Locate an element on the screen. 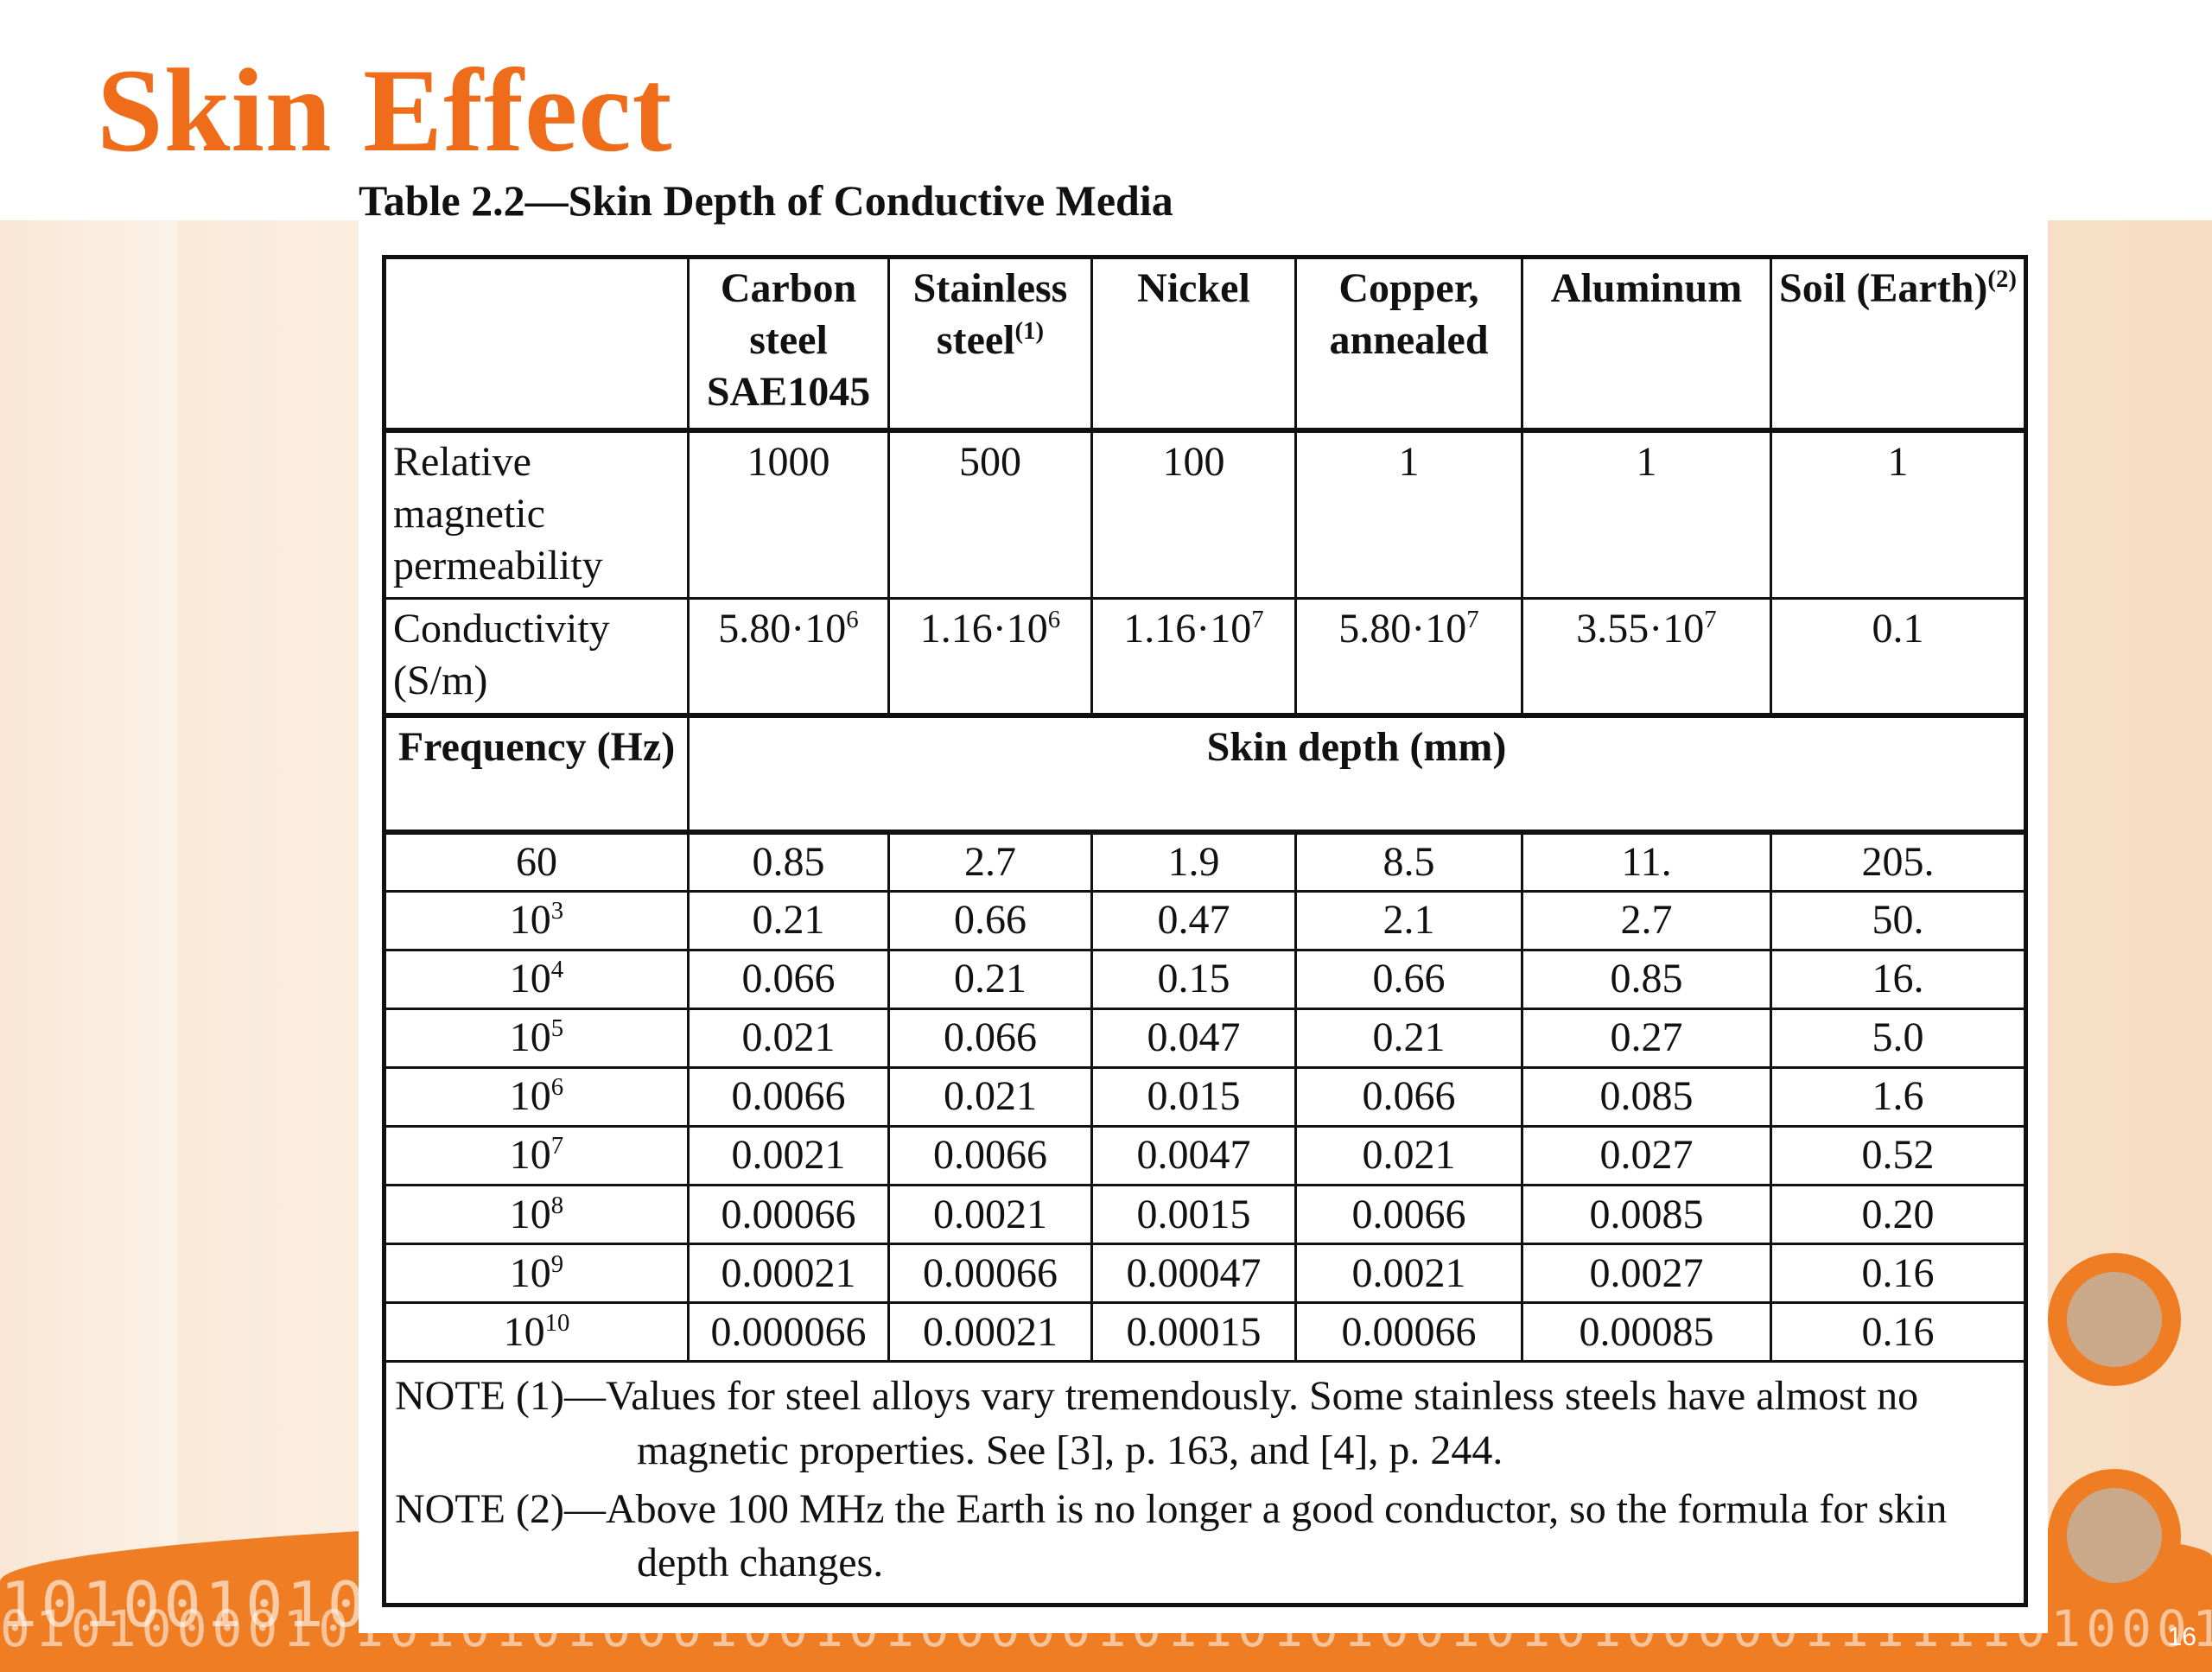  table-row: 60 0.85 2.7 1.9 8.5 11. 205. is located at coordinates (1205, 861).